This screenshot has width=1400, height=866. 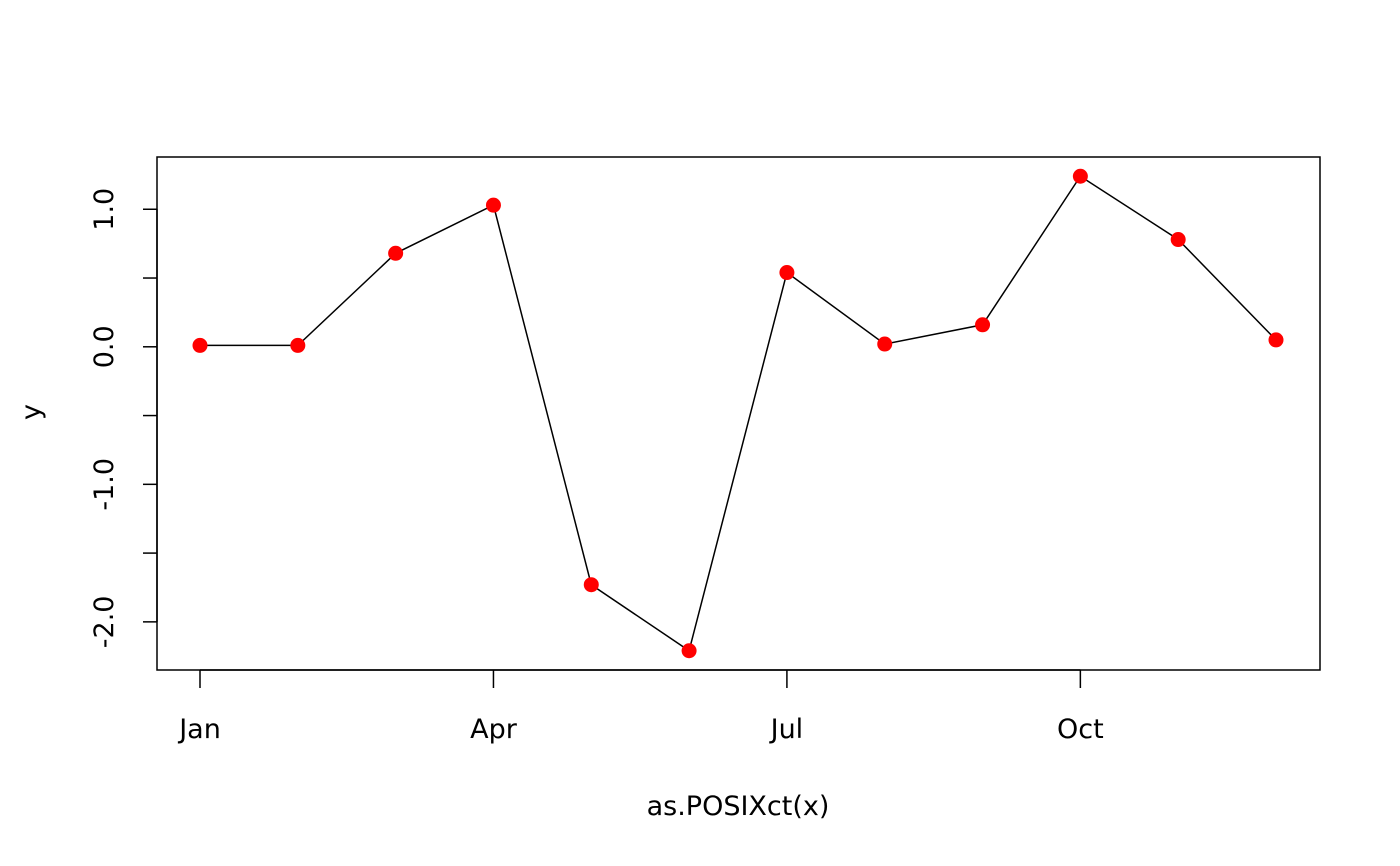 What do you see at coordinates (1080, 729) in the screenshot?
I see `x-tick-label: Oct` at bounding box center [1080, 729].